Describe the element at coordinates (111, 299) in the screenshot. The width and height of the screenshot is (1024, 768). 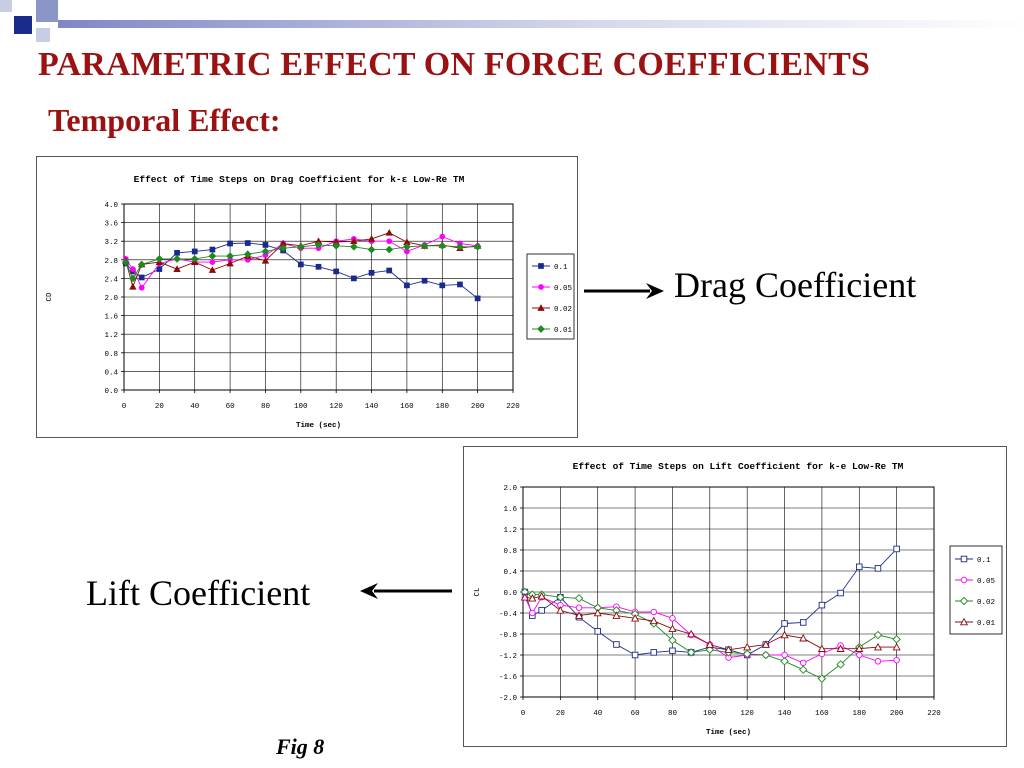
I see `y-tick-label: 2.0` at that location.